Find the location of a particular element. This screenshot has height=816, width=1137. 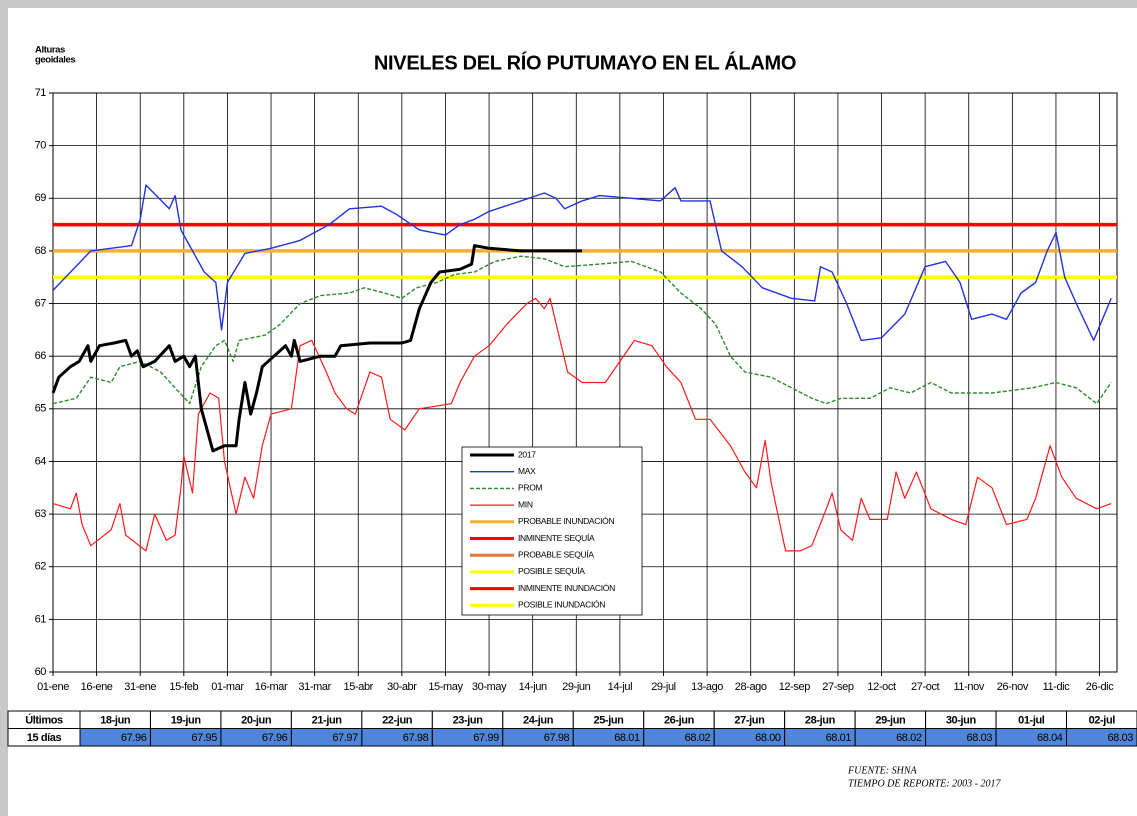

table-header: 22-jun is located at coordinates (397, 721).